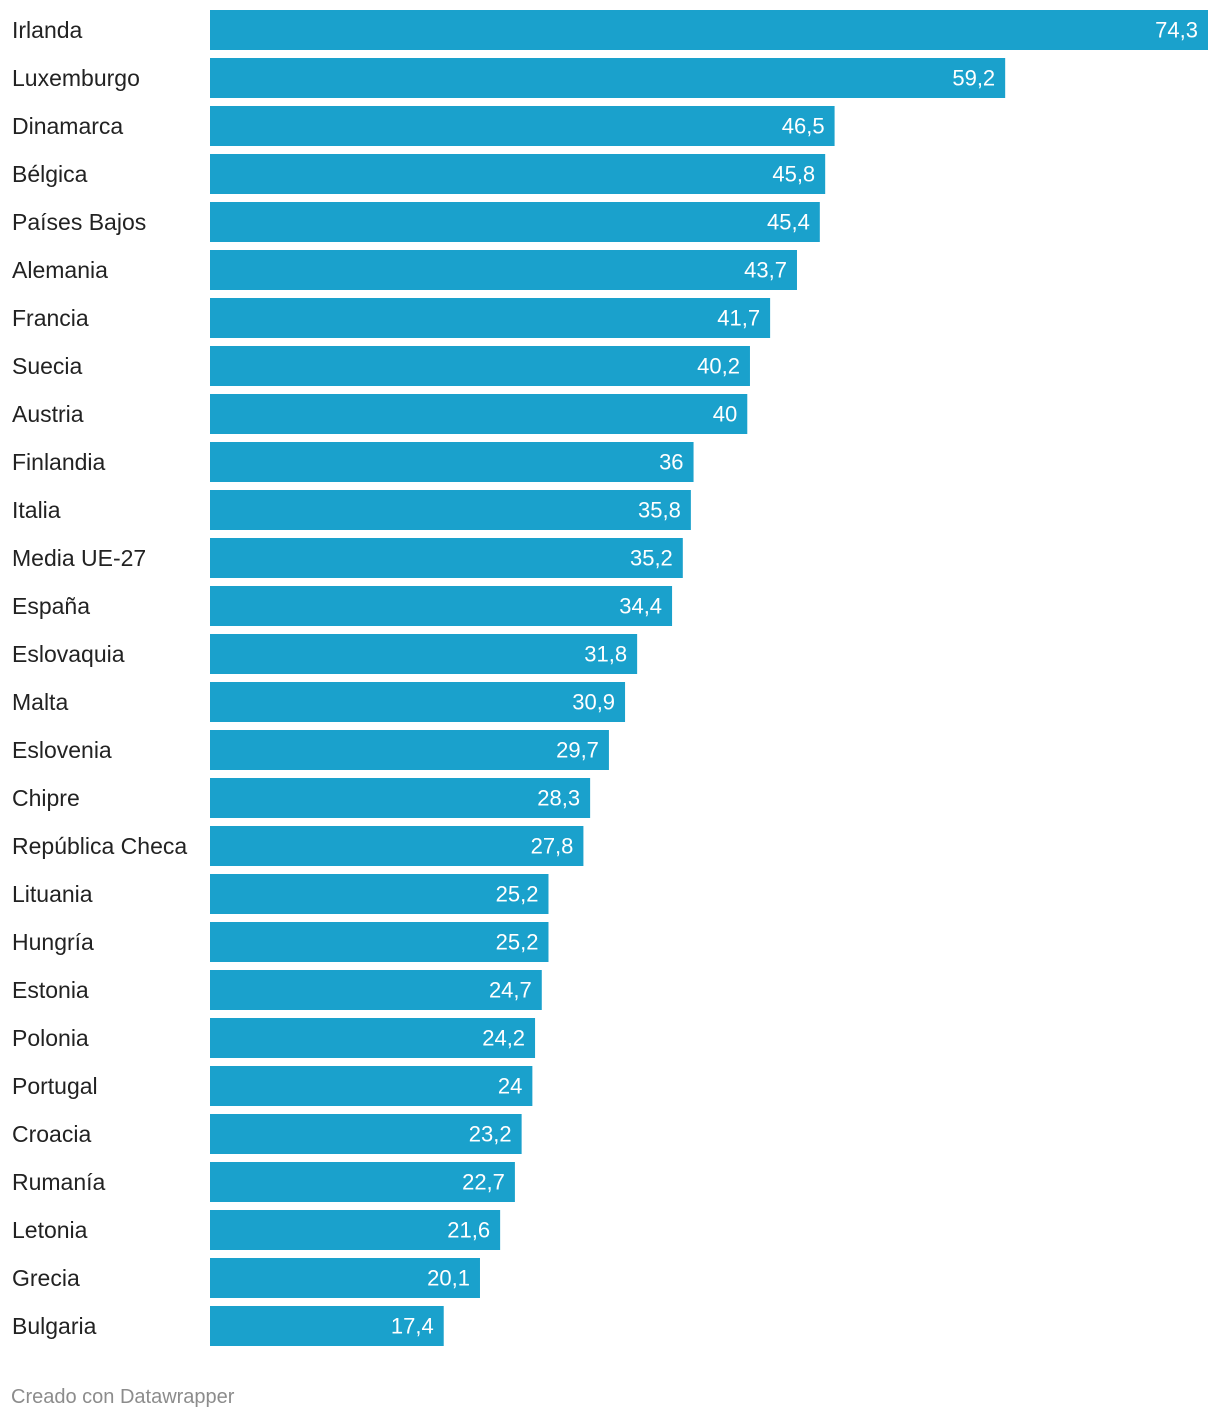 The height and width of the screenshot is (1422, 1220). I want to click on value-label: 24,2, so click(503, 1038).